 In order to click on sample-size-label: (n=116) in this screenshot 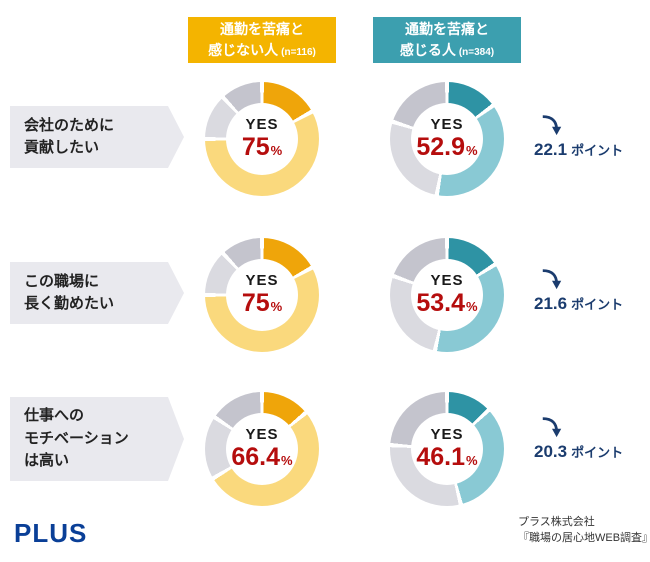, I will do `click(298, 52)`.